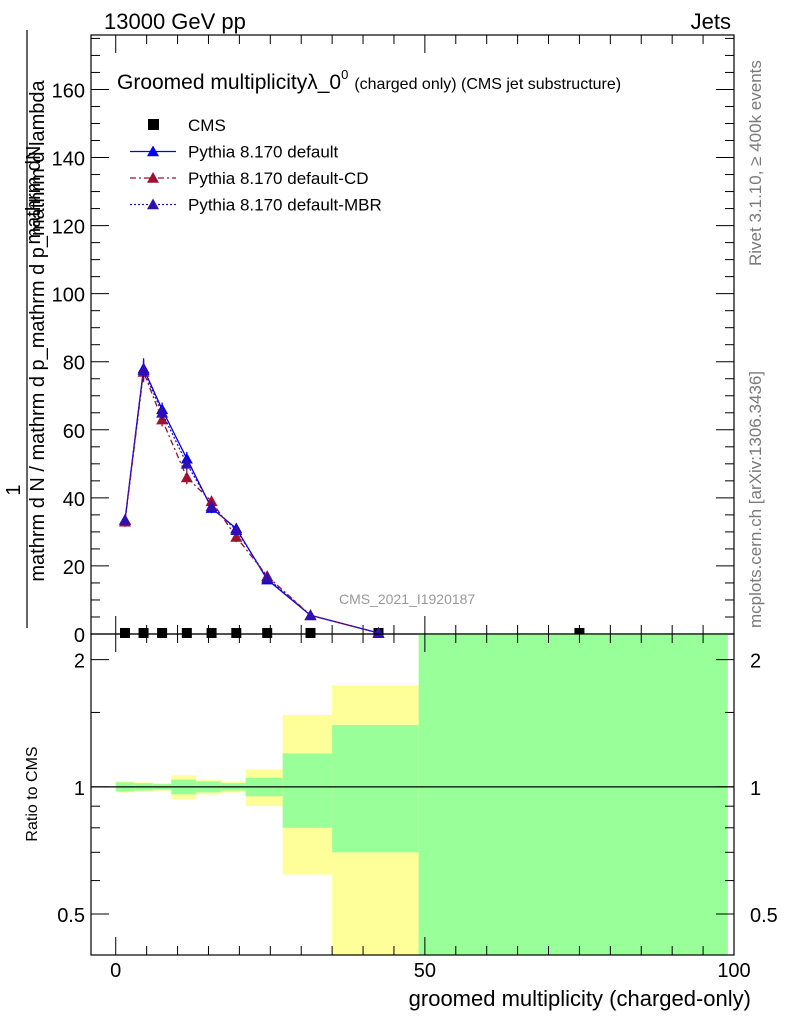  I want to click on legend-pythia-8-170-default-label: Pythia 8.170 default, so click(263, 152).